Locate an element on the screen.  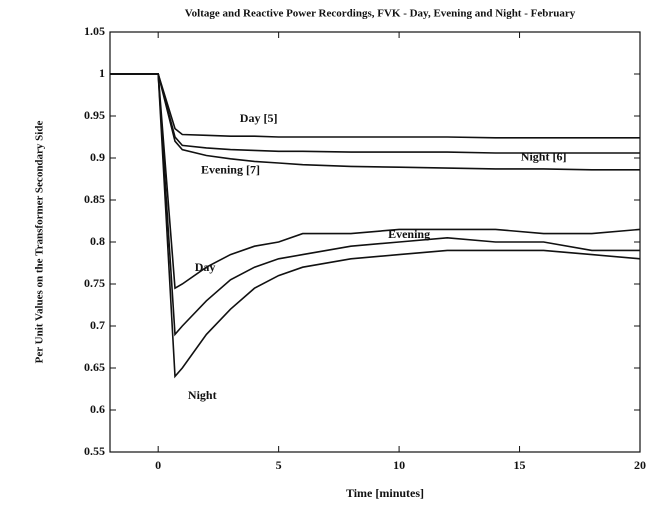
x-tick-label: 20 is located at coordinates (640, 465).